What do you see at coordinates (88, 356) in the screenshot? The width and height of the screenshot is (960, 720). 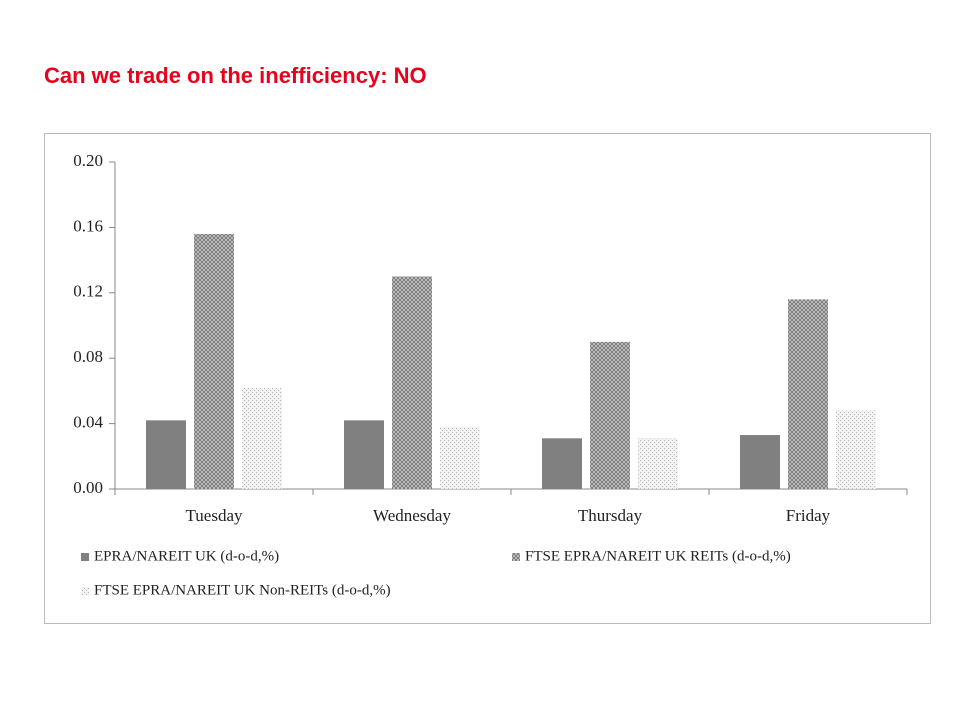 I see `y-tick-label: 0.08` at bounding box center [88, 356].